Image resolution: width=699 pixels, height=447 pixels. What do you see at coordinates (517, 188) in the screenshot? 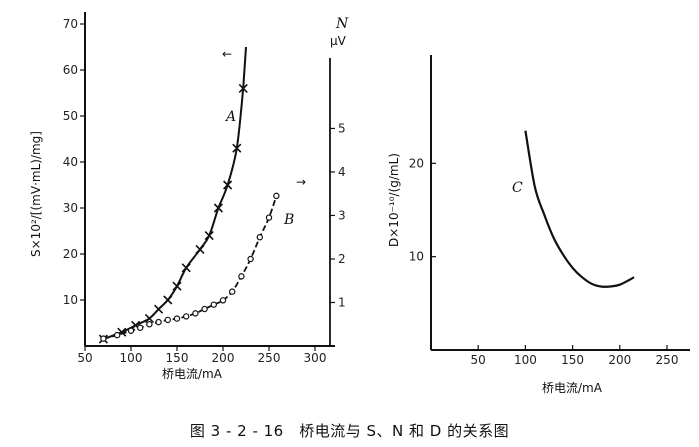
I see `series-c-label: C` at bounding box center [517, 188].